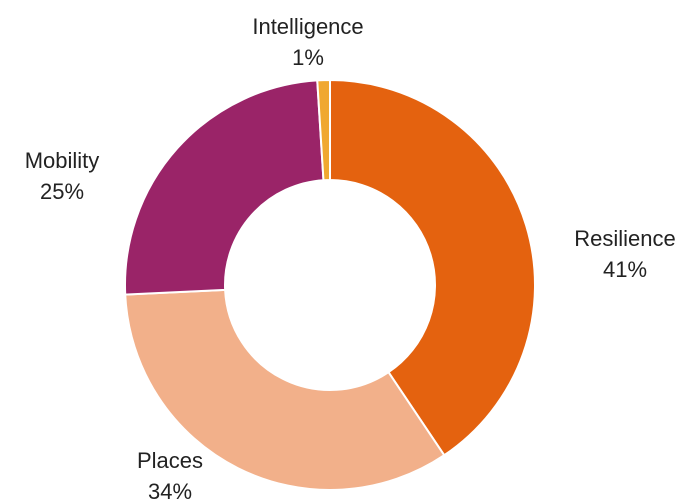 This screenshot has width=696, height=501. What do you see at coordinates (62, 160) in the screenshot?
I see `slice-label: Mobility` at bounding box center [62, 160].